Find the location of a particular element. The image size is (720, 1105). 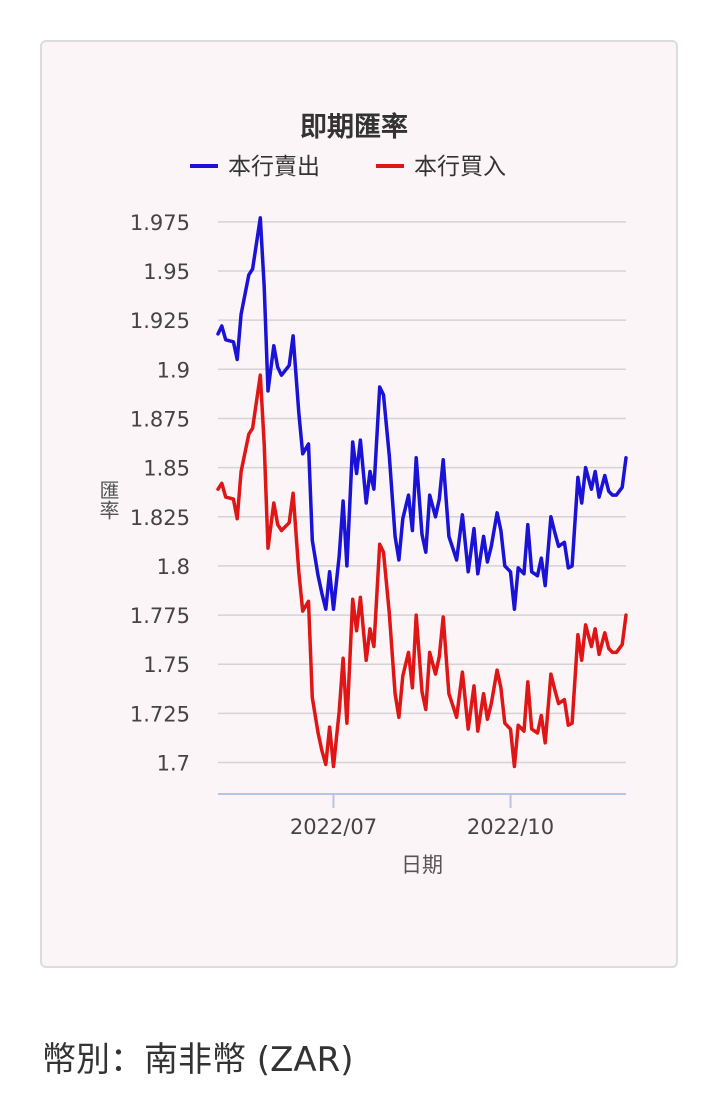

currency-value: 南非幣 (ZAR) is located at coordinates (249, 1060).